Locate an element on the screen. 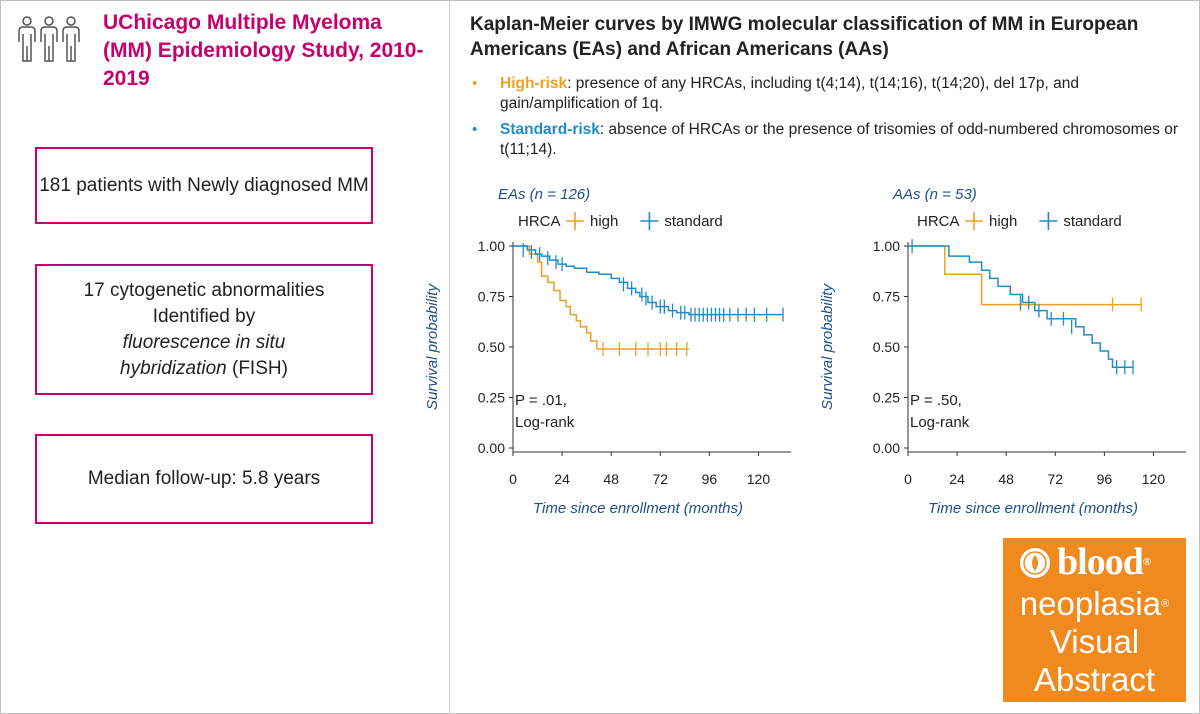 The height and width of the screenshot is (714, 1200). badge-word-blood: blood is located at coordinates (1100, 562).